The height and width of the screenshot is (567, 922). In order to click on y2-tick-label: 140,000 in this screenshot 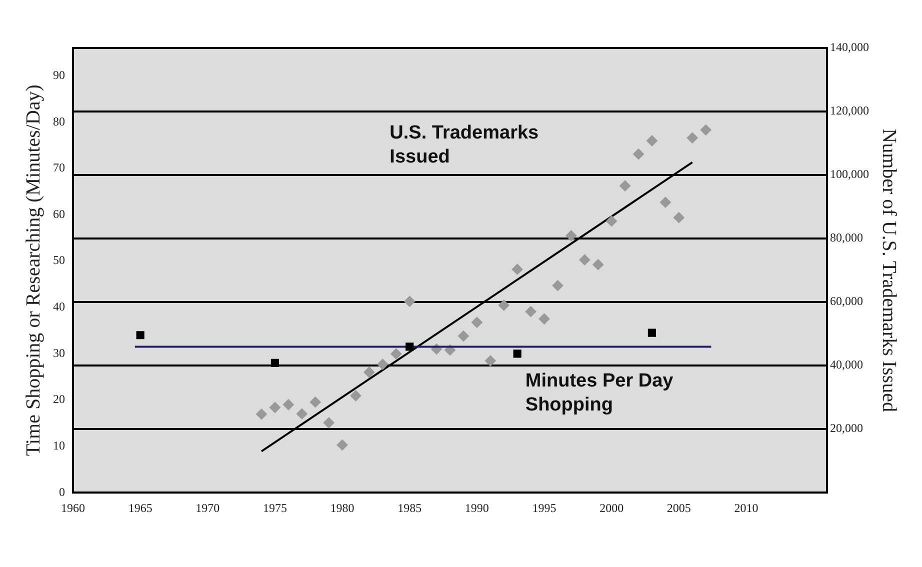, I will do `click(849, 47)`.